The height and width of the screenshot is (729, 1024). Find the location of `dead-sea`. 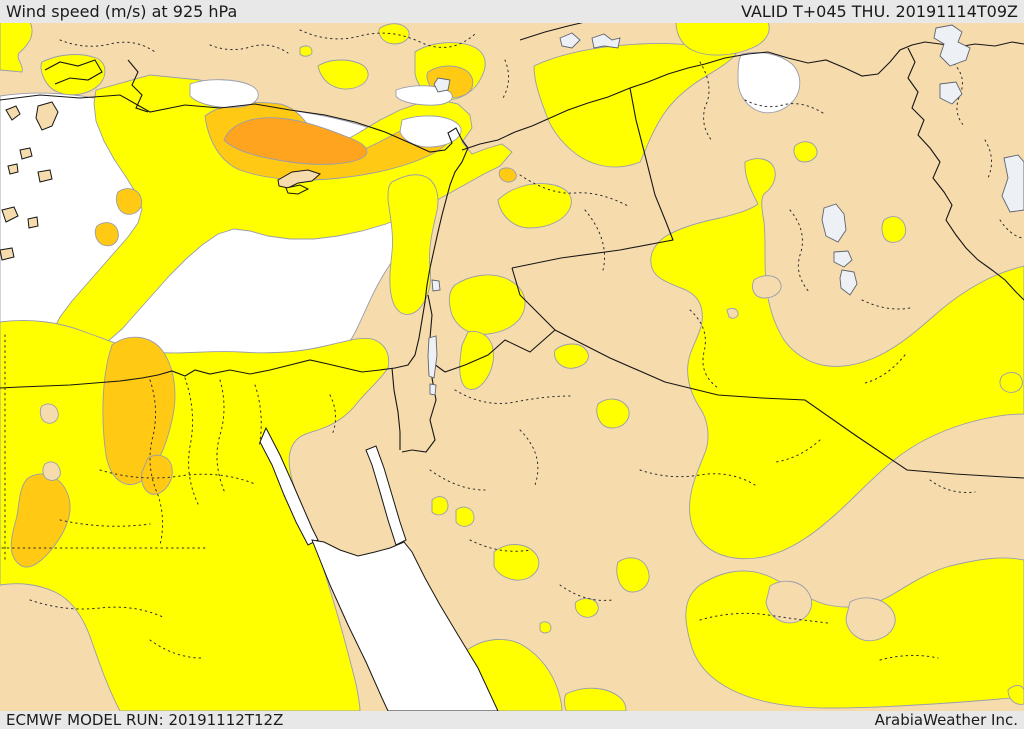

dead-sea is located at coordinates (432, 357).